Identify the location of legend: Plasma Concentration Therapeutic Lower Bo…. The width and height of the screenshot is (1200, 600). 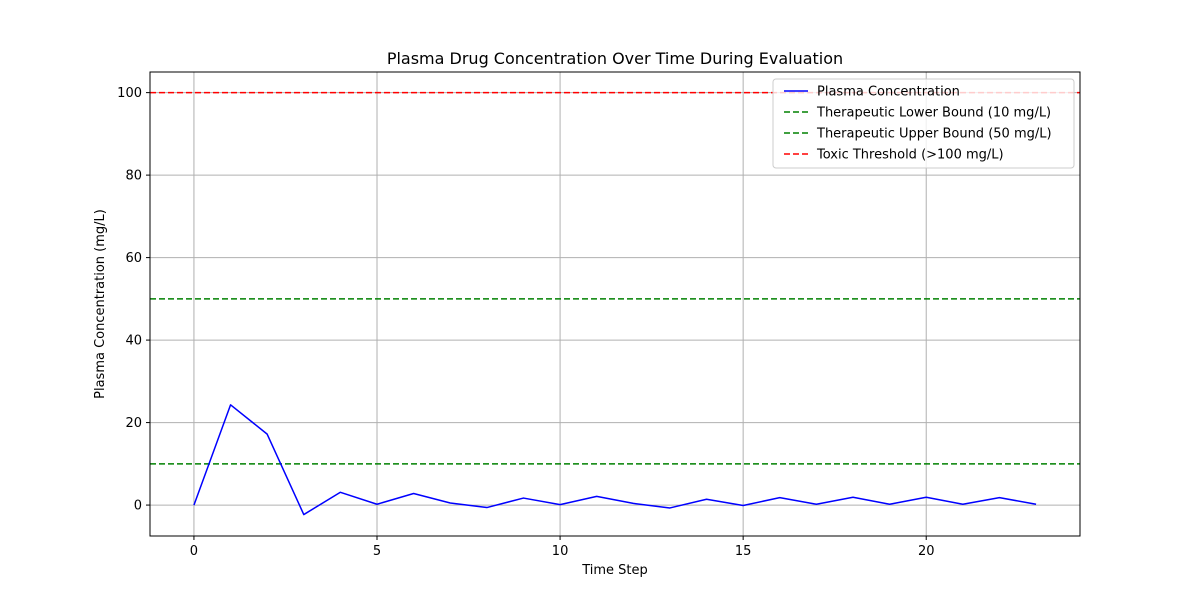
(923, 123).